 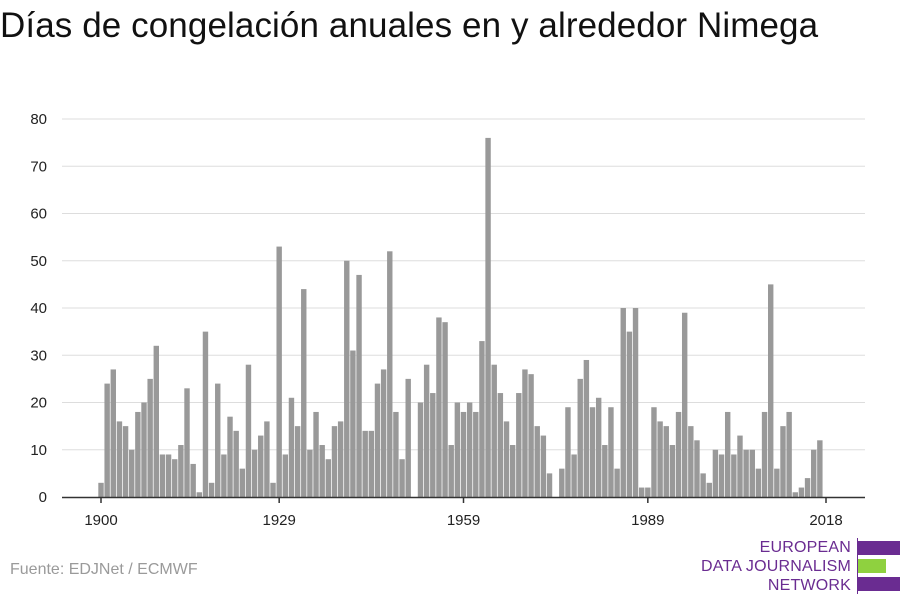 I want to click on bar-1927, so click(x=267, y=459).